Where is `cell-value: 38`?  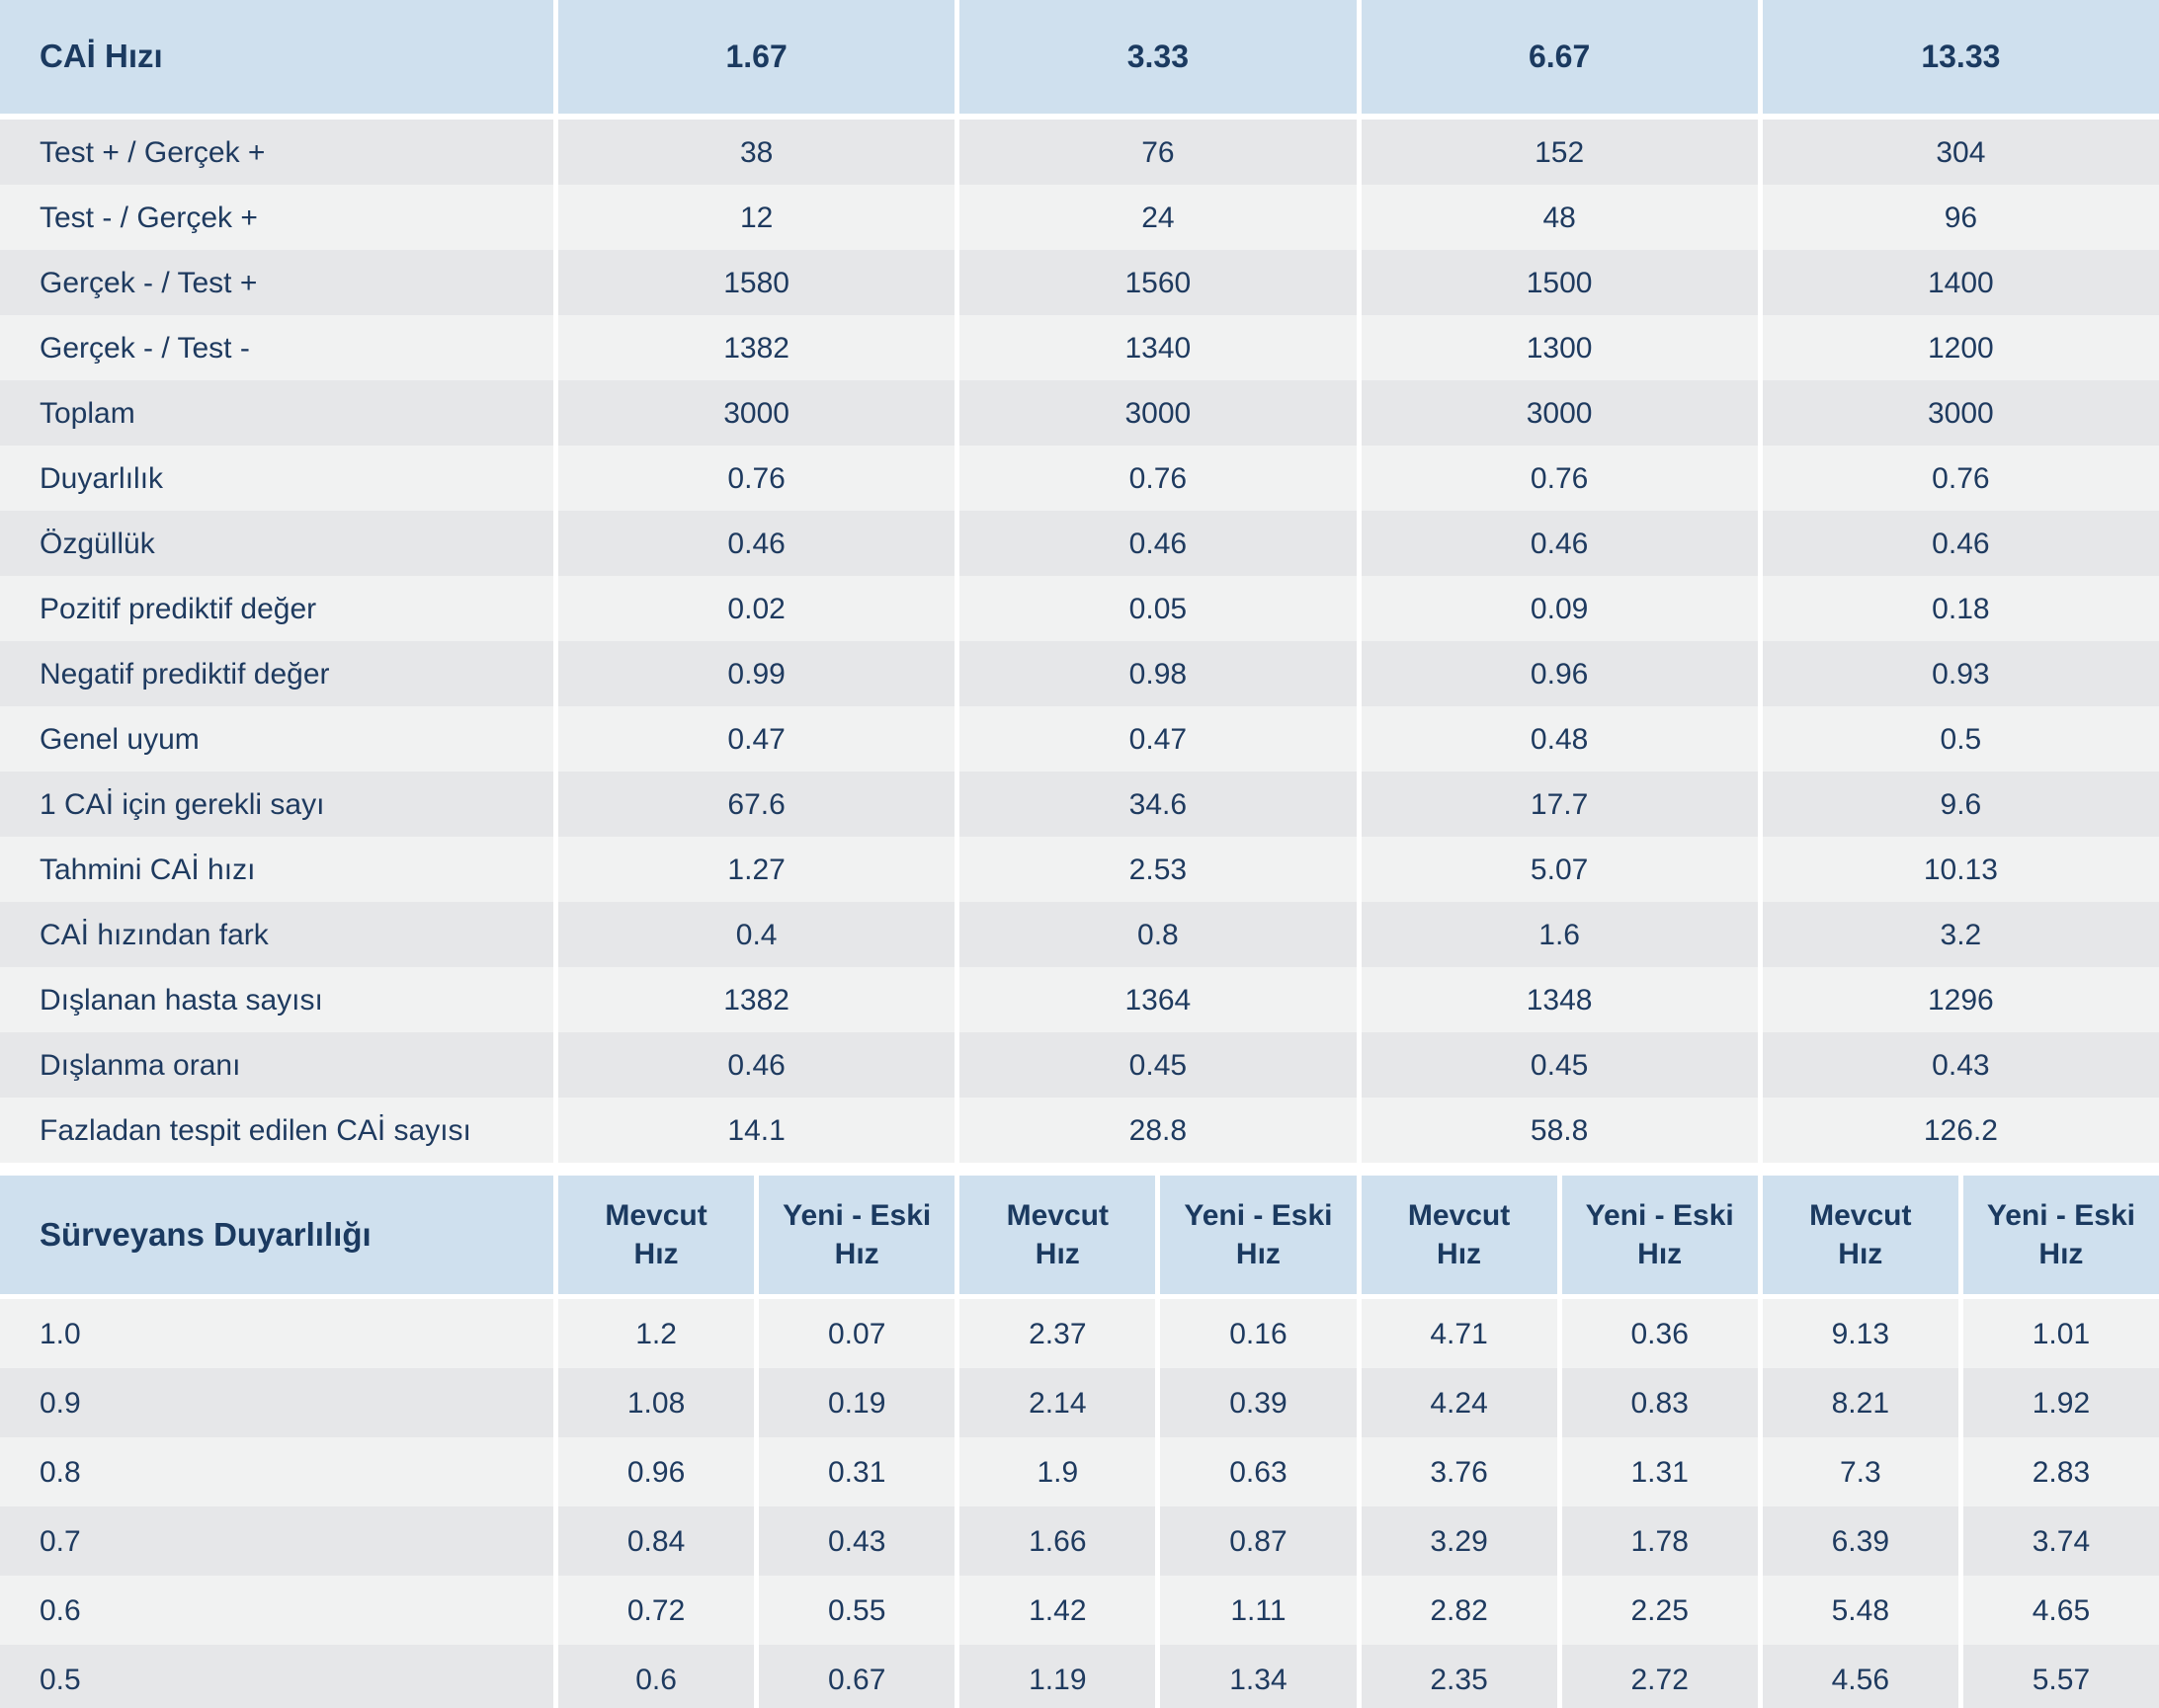 cell-value: 38 is located at coordinates (757, 152).